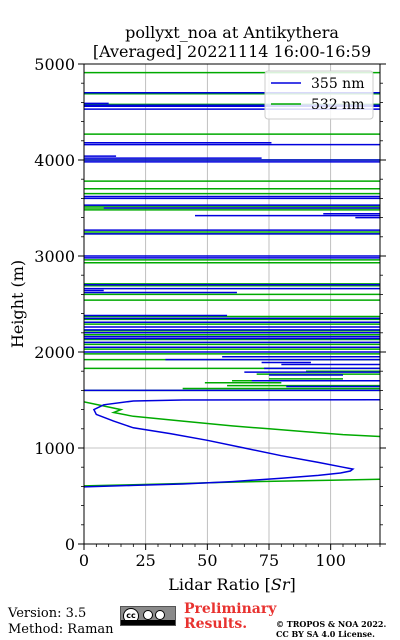  What do you see at coordinates (54, 352) in the screenshot?
I see `y-tick-label: 2000` at bounding box center [54, 352].